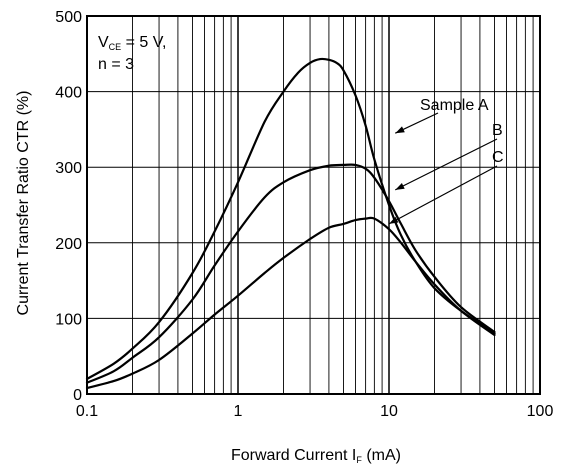 The image size is (568, 470). I want to click on condition-n: n = 3, so click(116, 64).